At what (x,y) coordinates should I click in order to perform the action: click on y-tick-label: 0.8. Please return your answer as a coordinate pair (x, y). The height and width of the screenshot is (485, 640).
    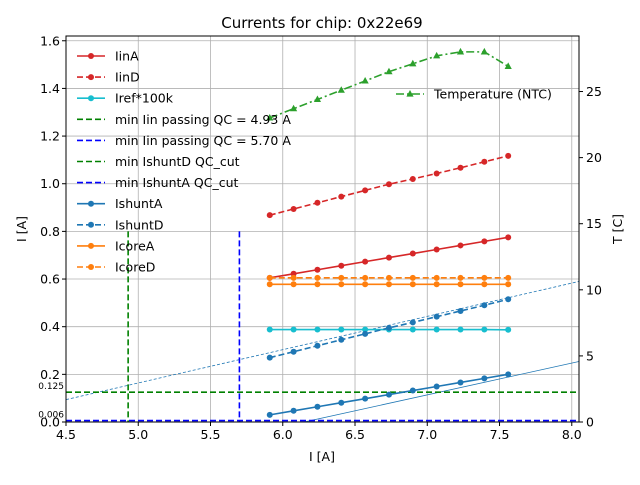
    Looking at the image, I should click on (50, 231).